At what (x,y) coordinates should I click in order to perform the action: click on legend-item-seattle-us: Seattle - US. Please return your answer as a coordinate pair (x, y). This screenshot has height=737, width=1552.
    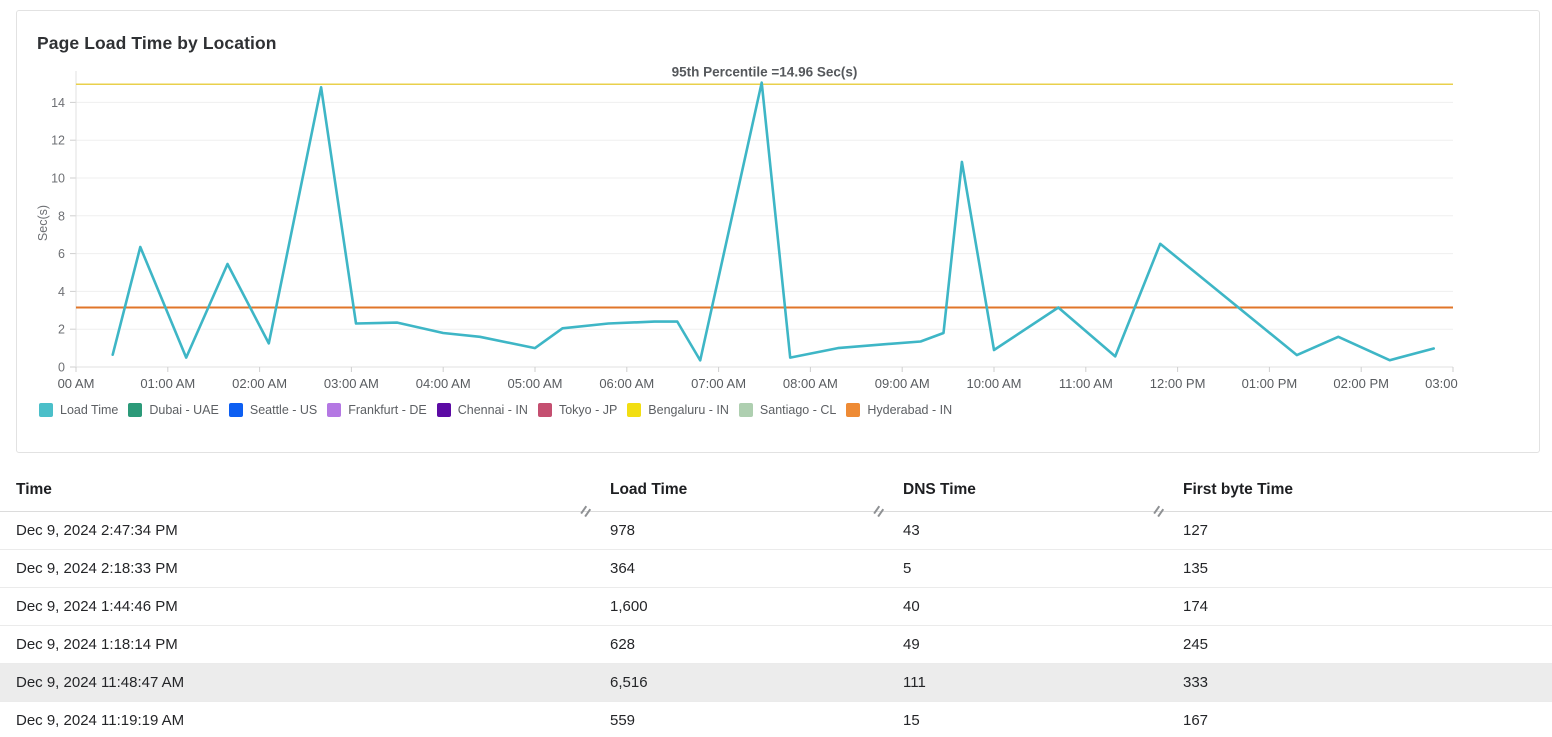
    Looking at the image, I should click on (273, 410).